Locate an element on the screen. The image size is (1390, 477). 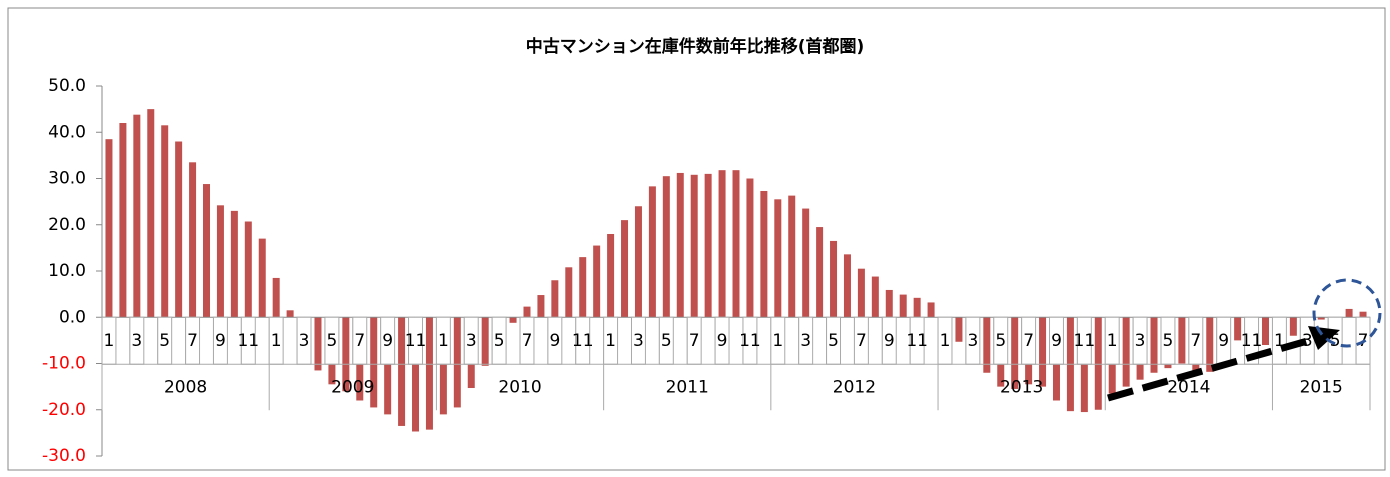
trend-arrow is located at coordinates (1213, 368).